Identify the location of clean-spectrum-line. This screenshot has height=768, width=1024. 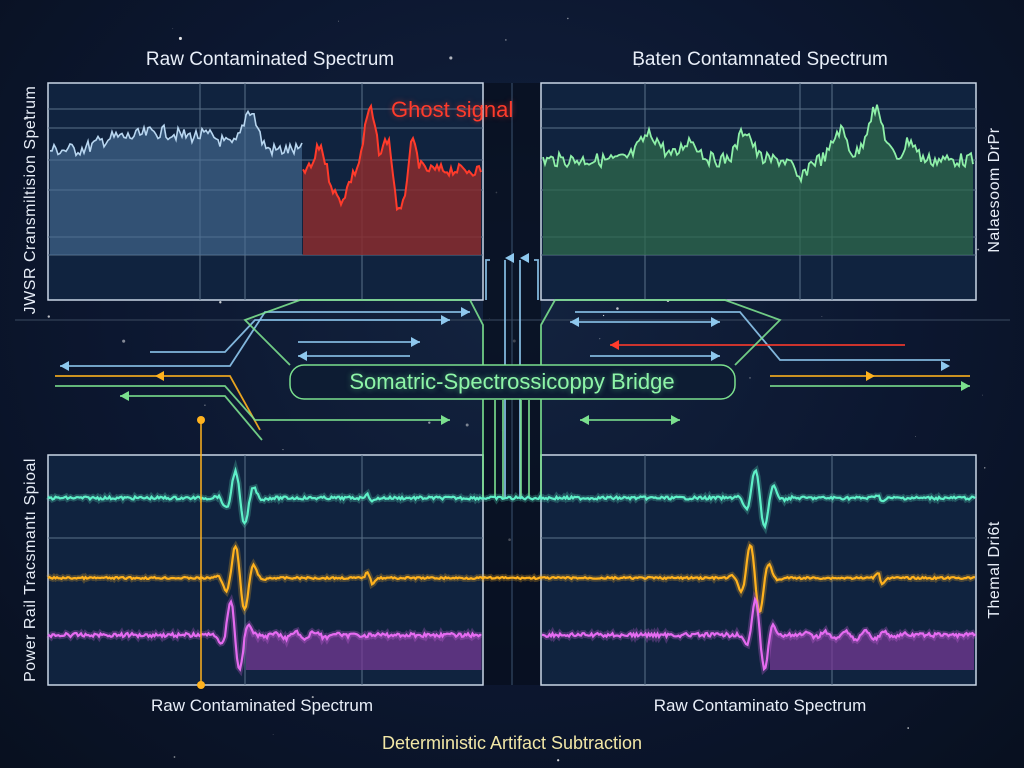
(758, 144).